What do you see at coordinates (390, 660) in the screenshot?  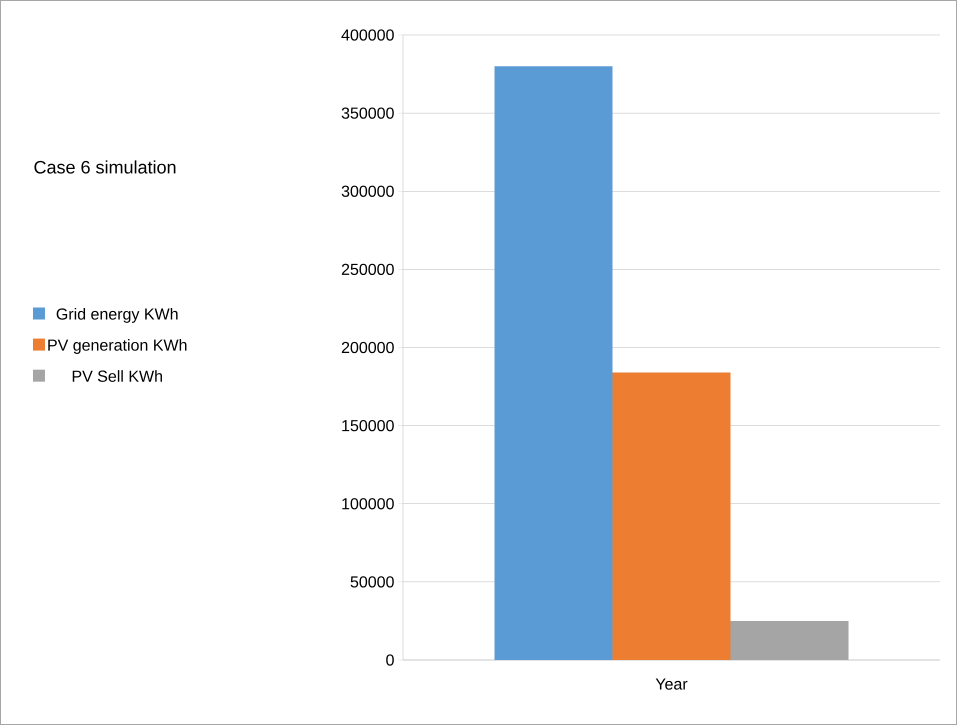 I see `y-tick-label: 0` at bounding box center [390, 660].